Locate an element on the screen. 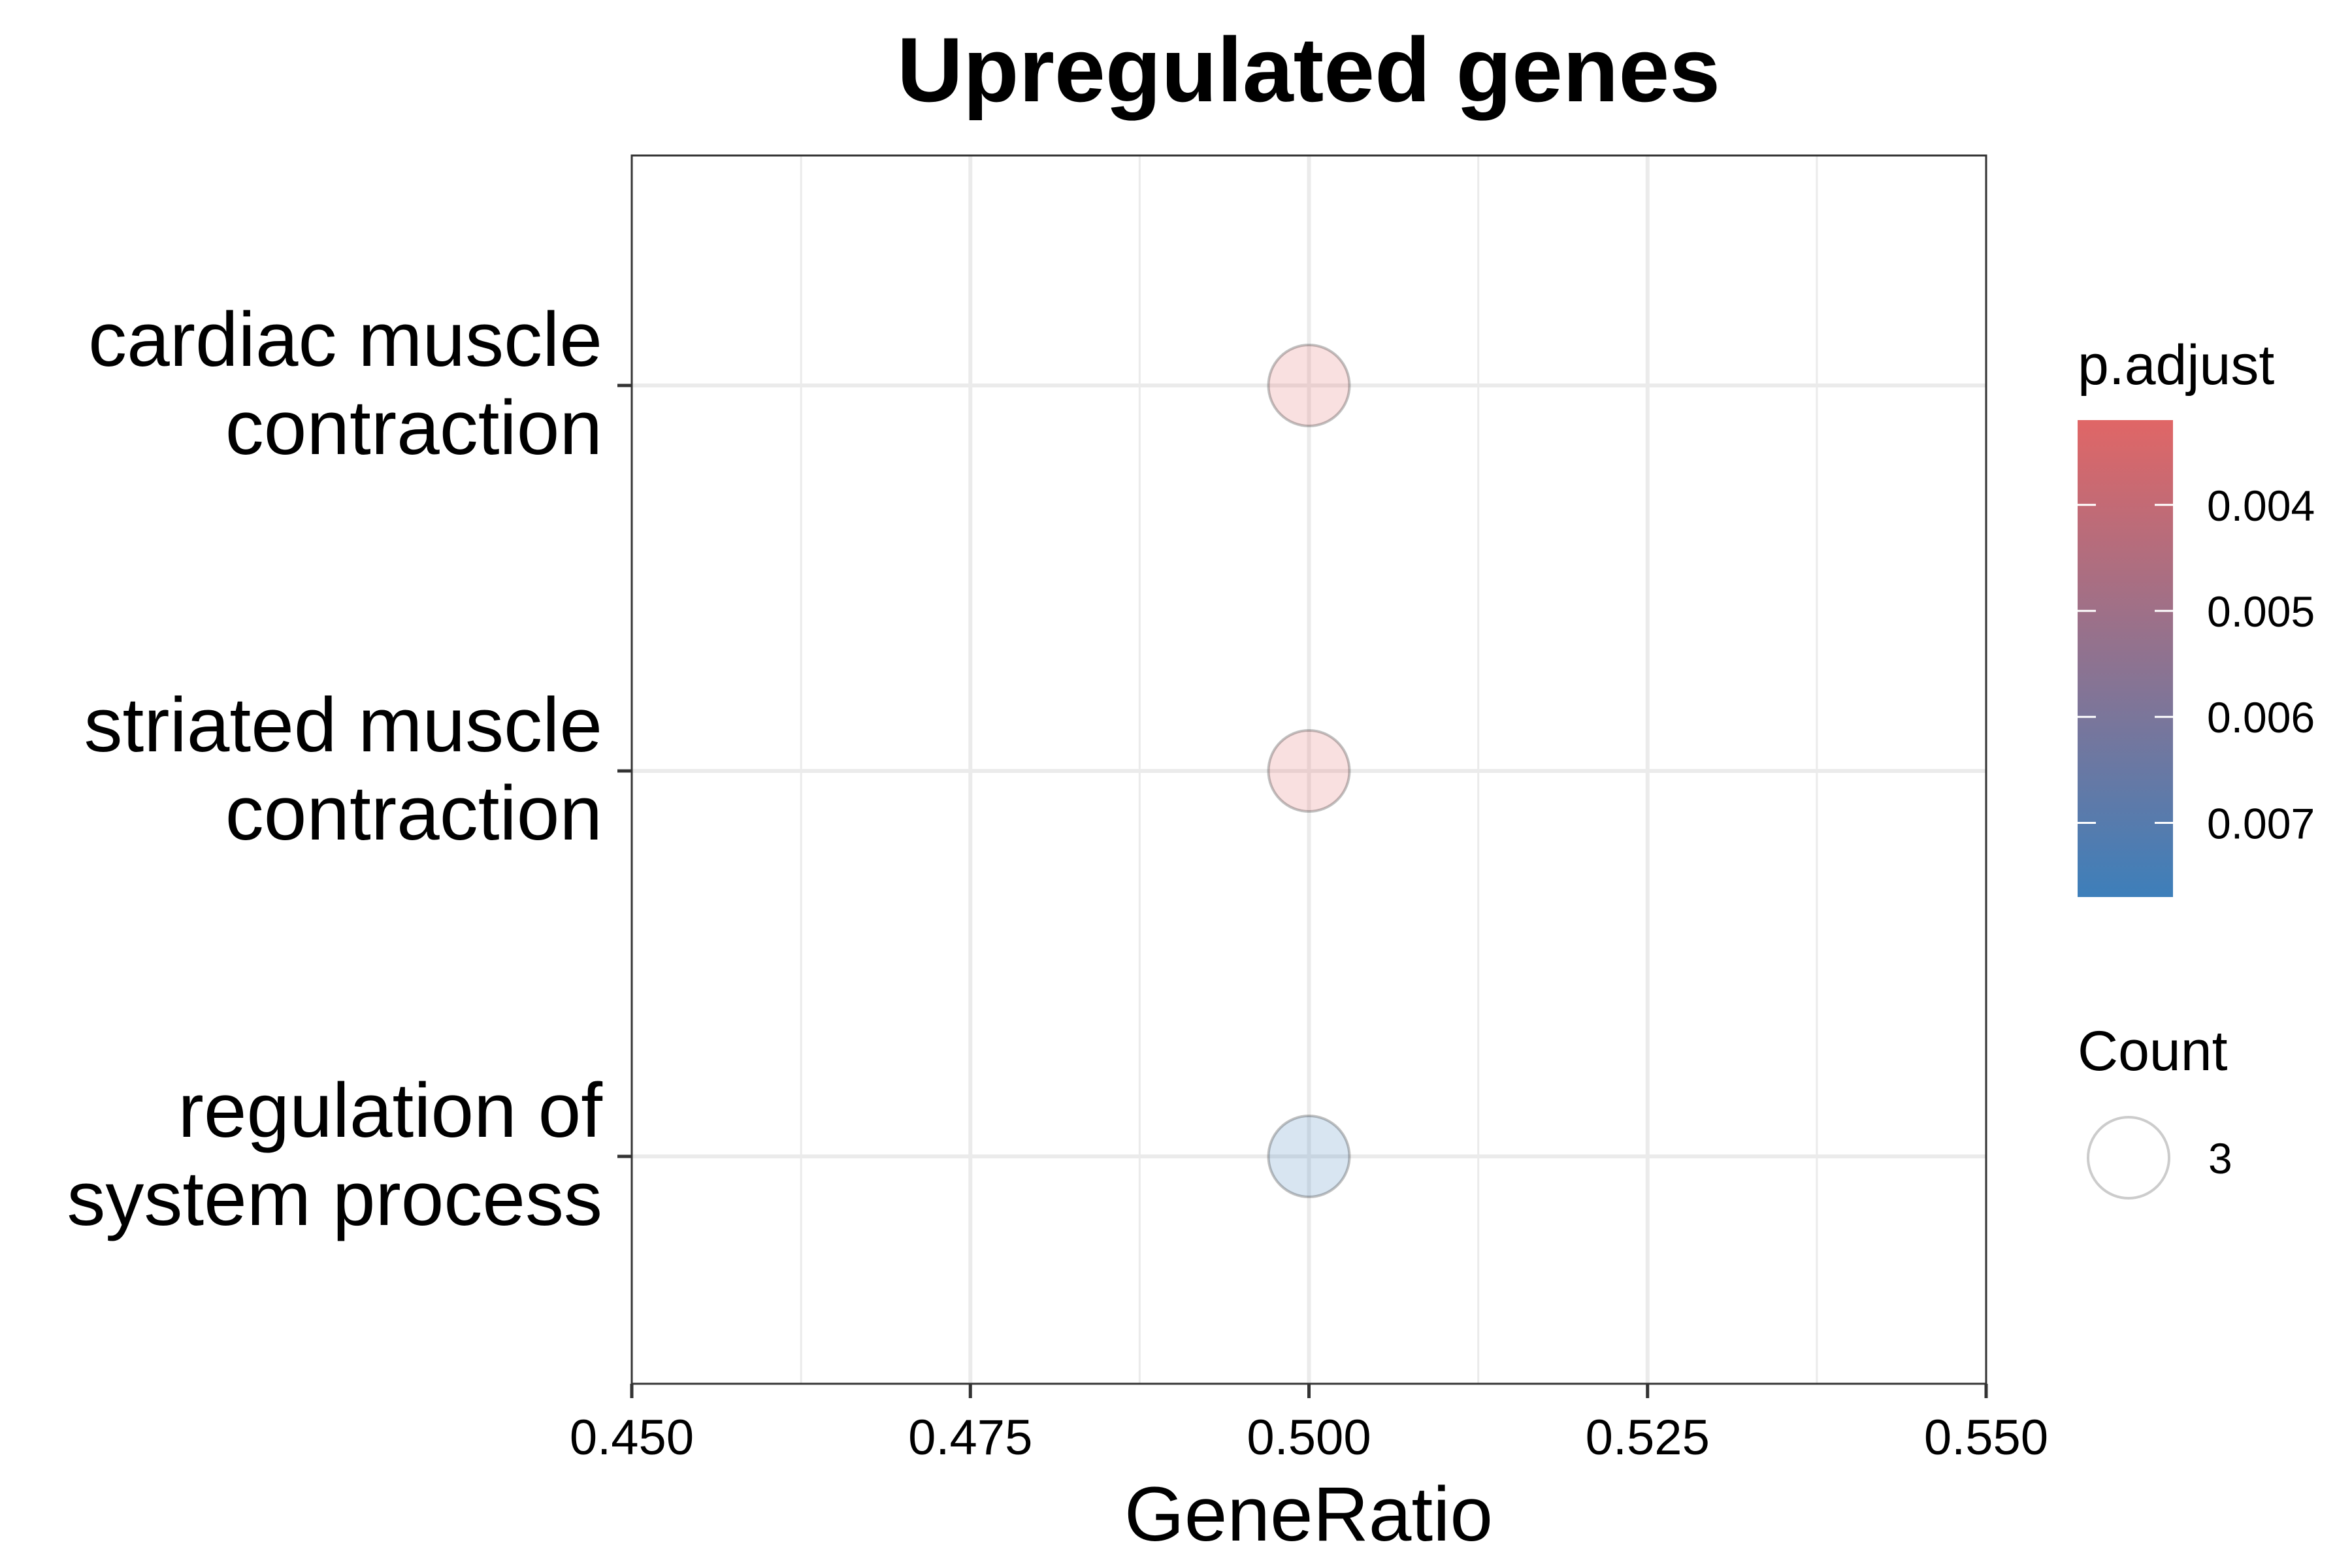 The image size is (2352, 1568). y-tick-label: striated muscle contraction is located at coordinates (343, 769).